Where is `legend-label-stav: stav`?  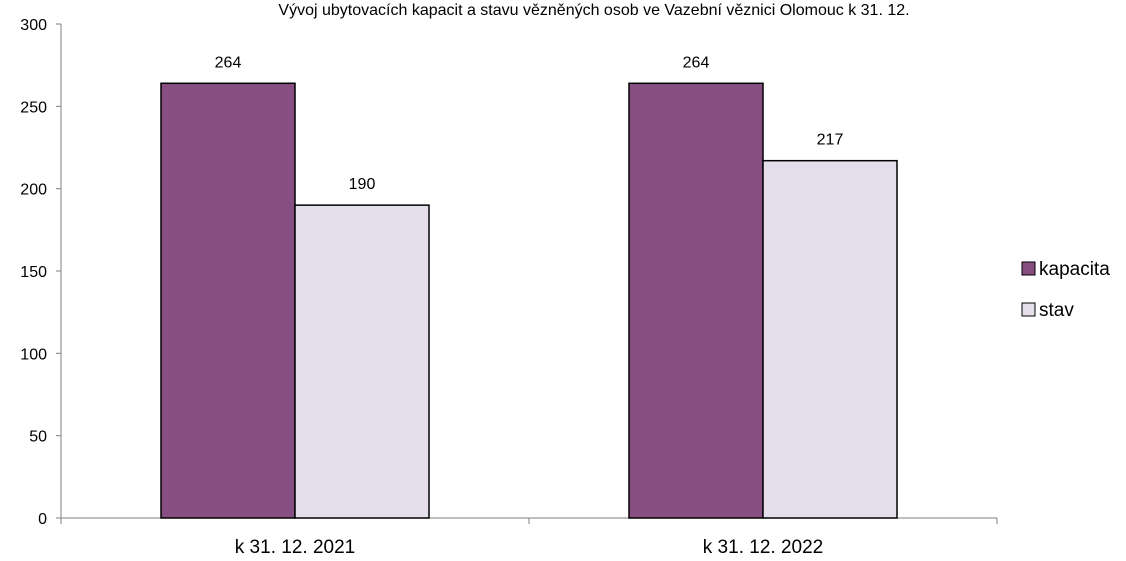 legend-label-stav: stav is located at coordinates (1056, 310).